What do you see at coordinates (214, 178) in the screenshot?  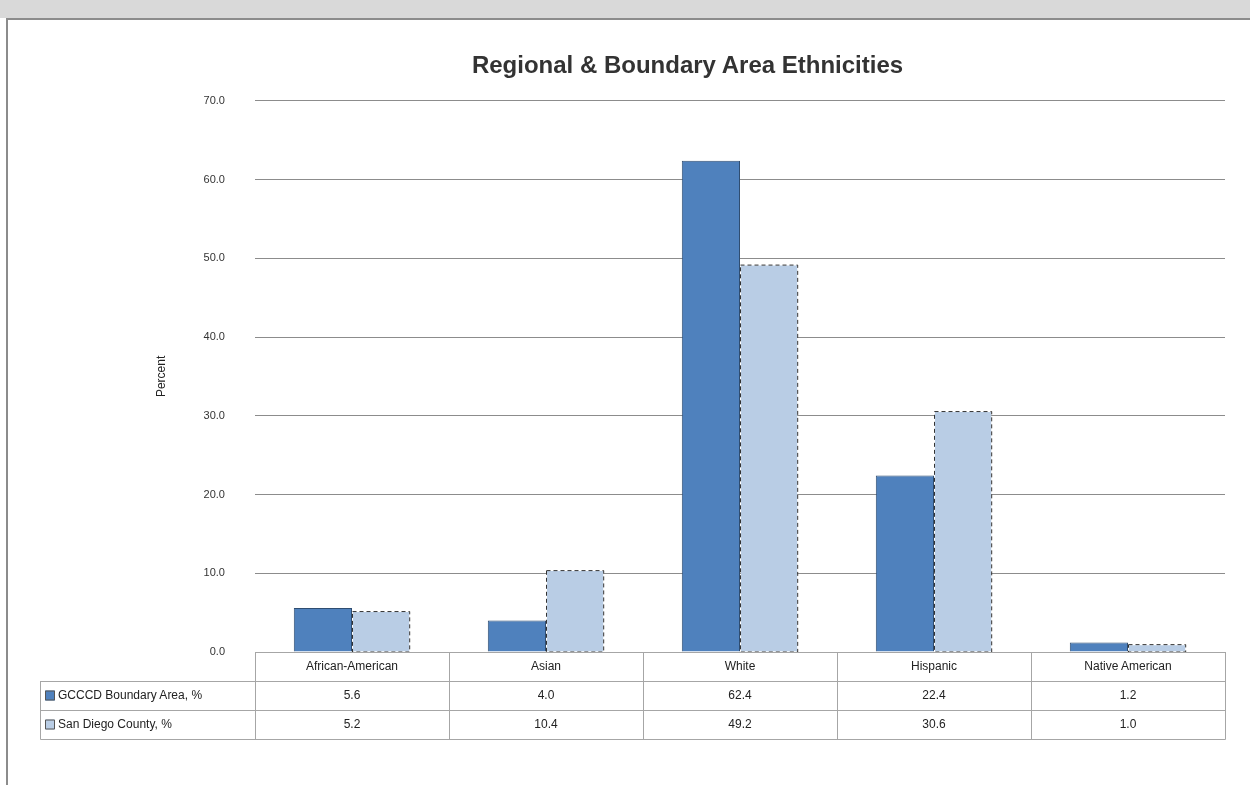 I see `y-tick-label: 60.0` at bounding box center [214, 178].